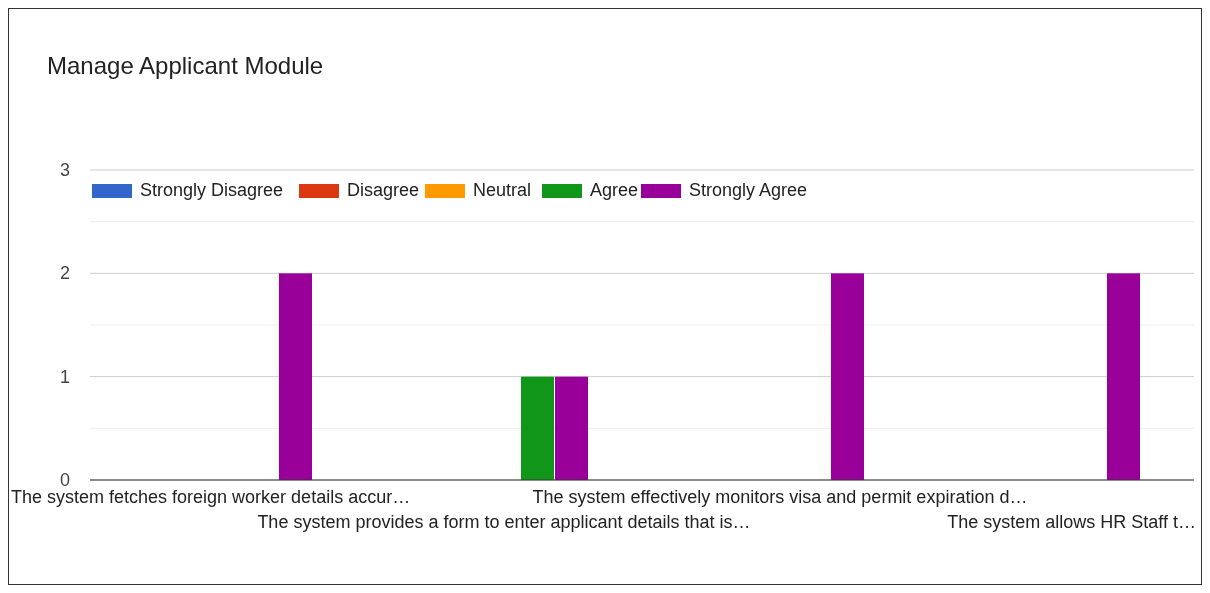 This screenshot has height=593, width=1210. I want to click on legend-label: Neutral, so click(502, 190).